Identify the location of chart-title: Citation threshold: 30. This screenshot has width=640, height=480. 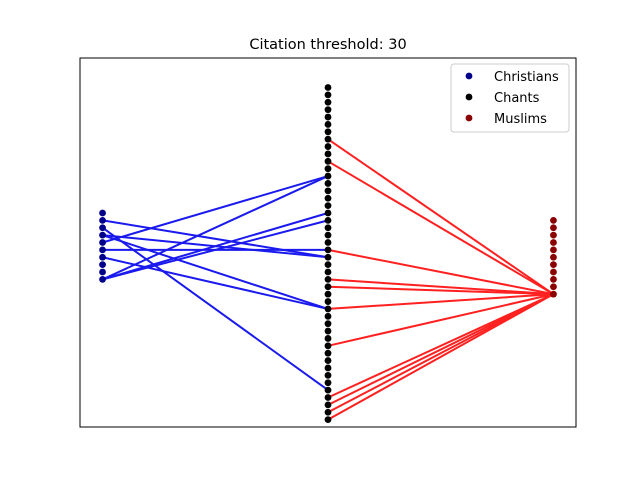
(327, 45).